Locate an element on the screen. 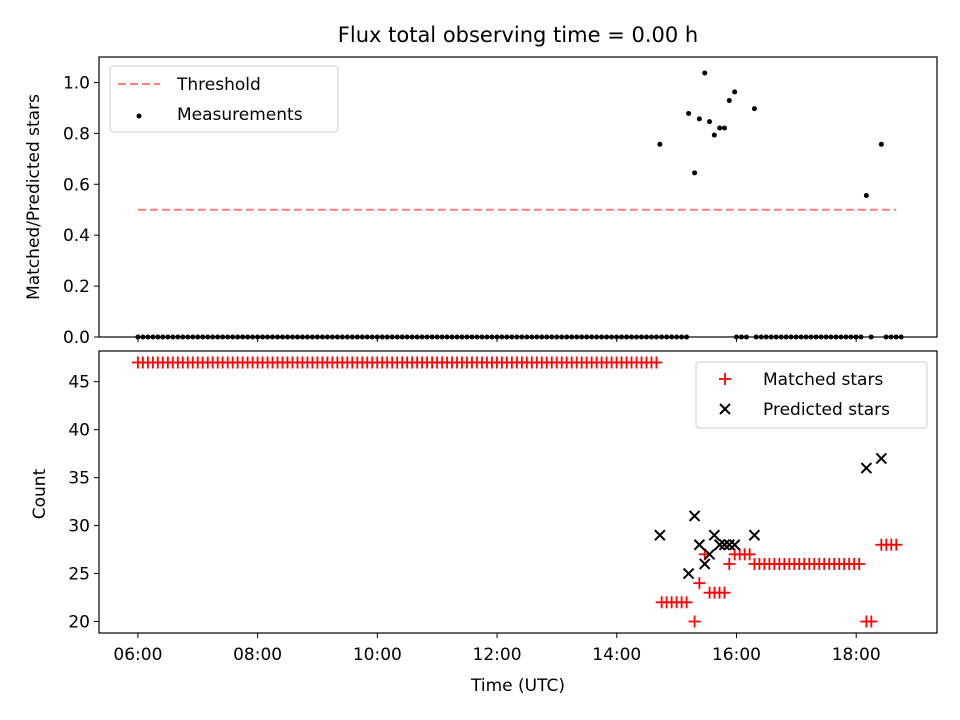 The width and height of the screenshot is (960, 720). top-y-tick-label: 1.0 is located at coordinates (76, 83).